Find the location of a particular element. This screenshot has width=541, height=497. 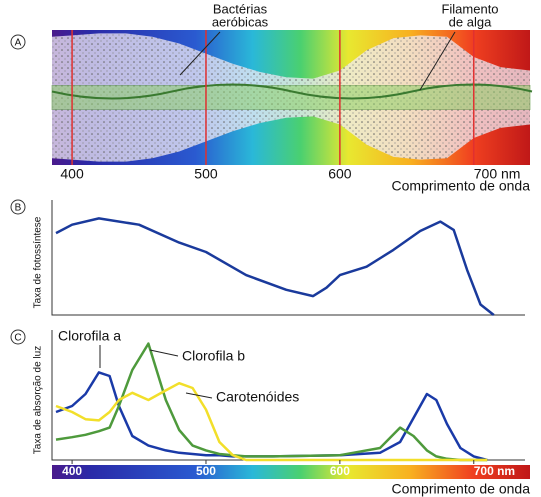

panel-label: A is located at coordinates (18, 43).